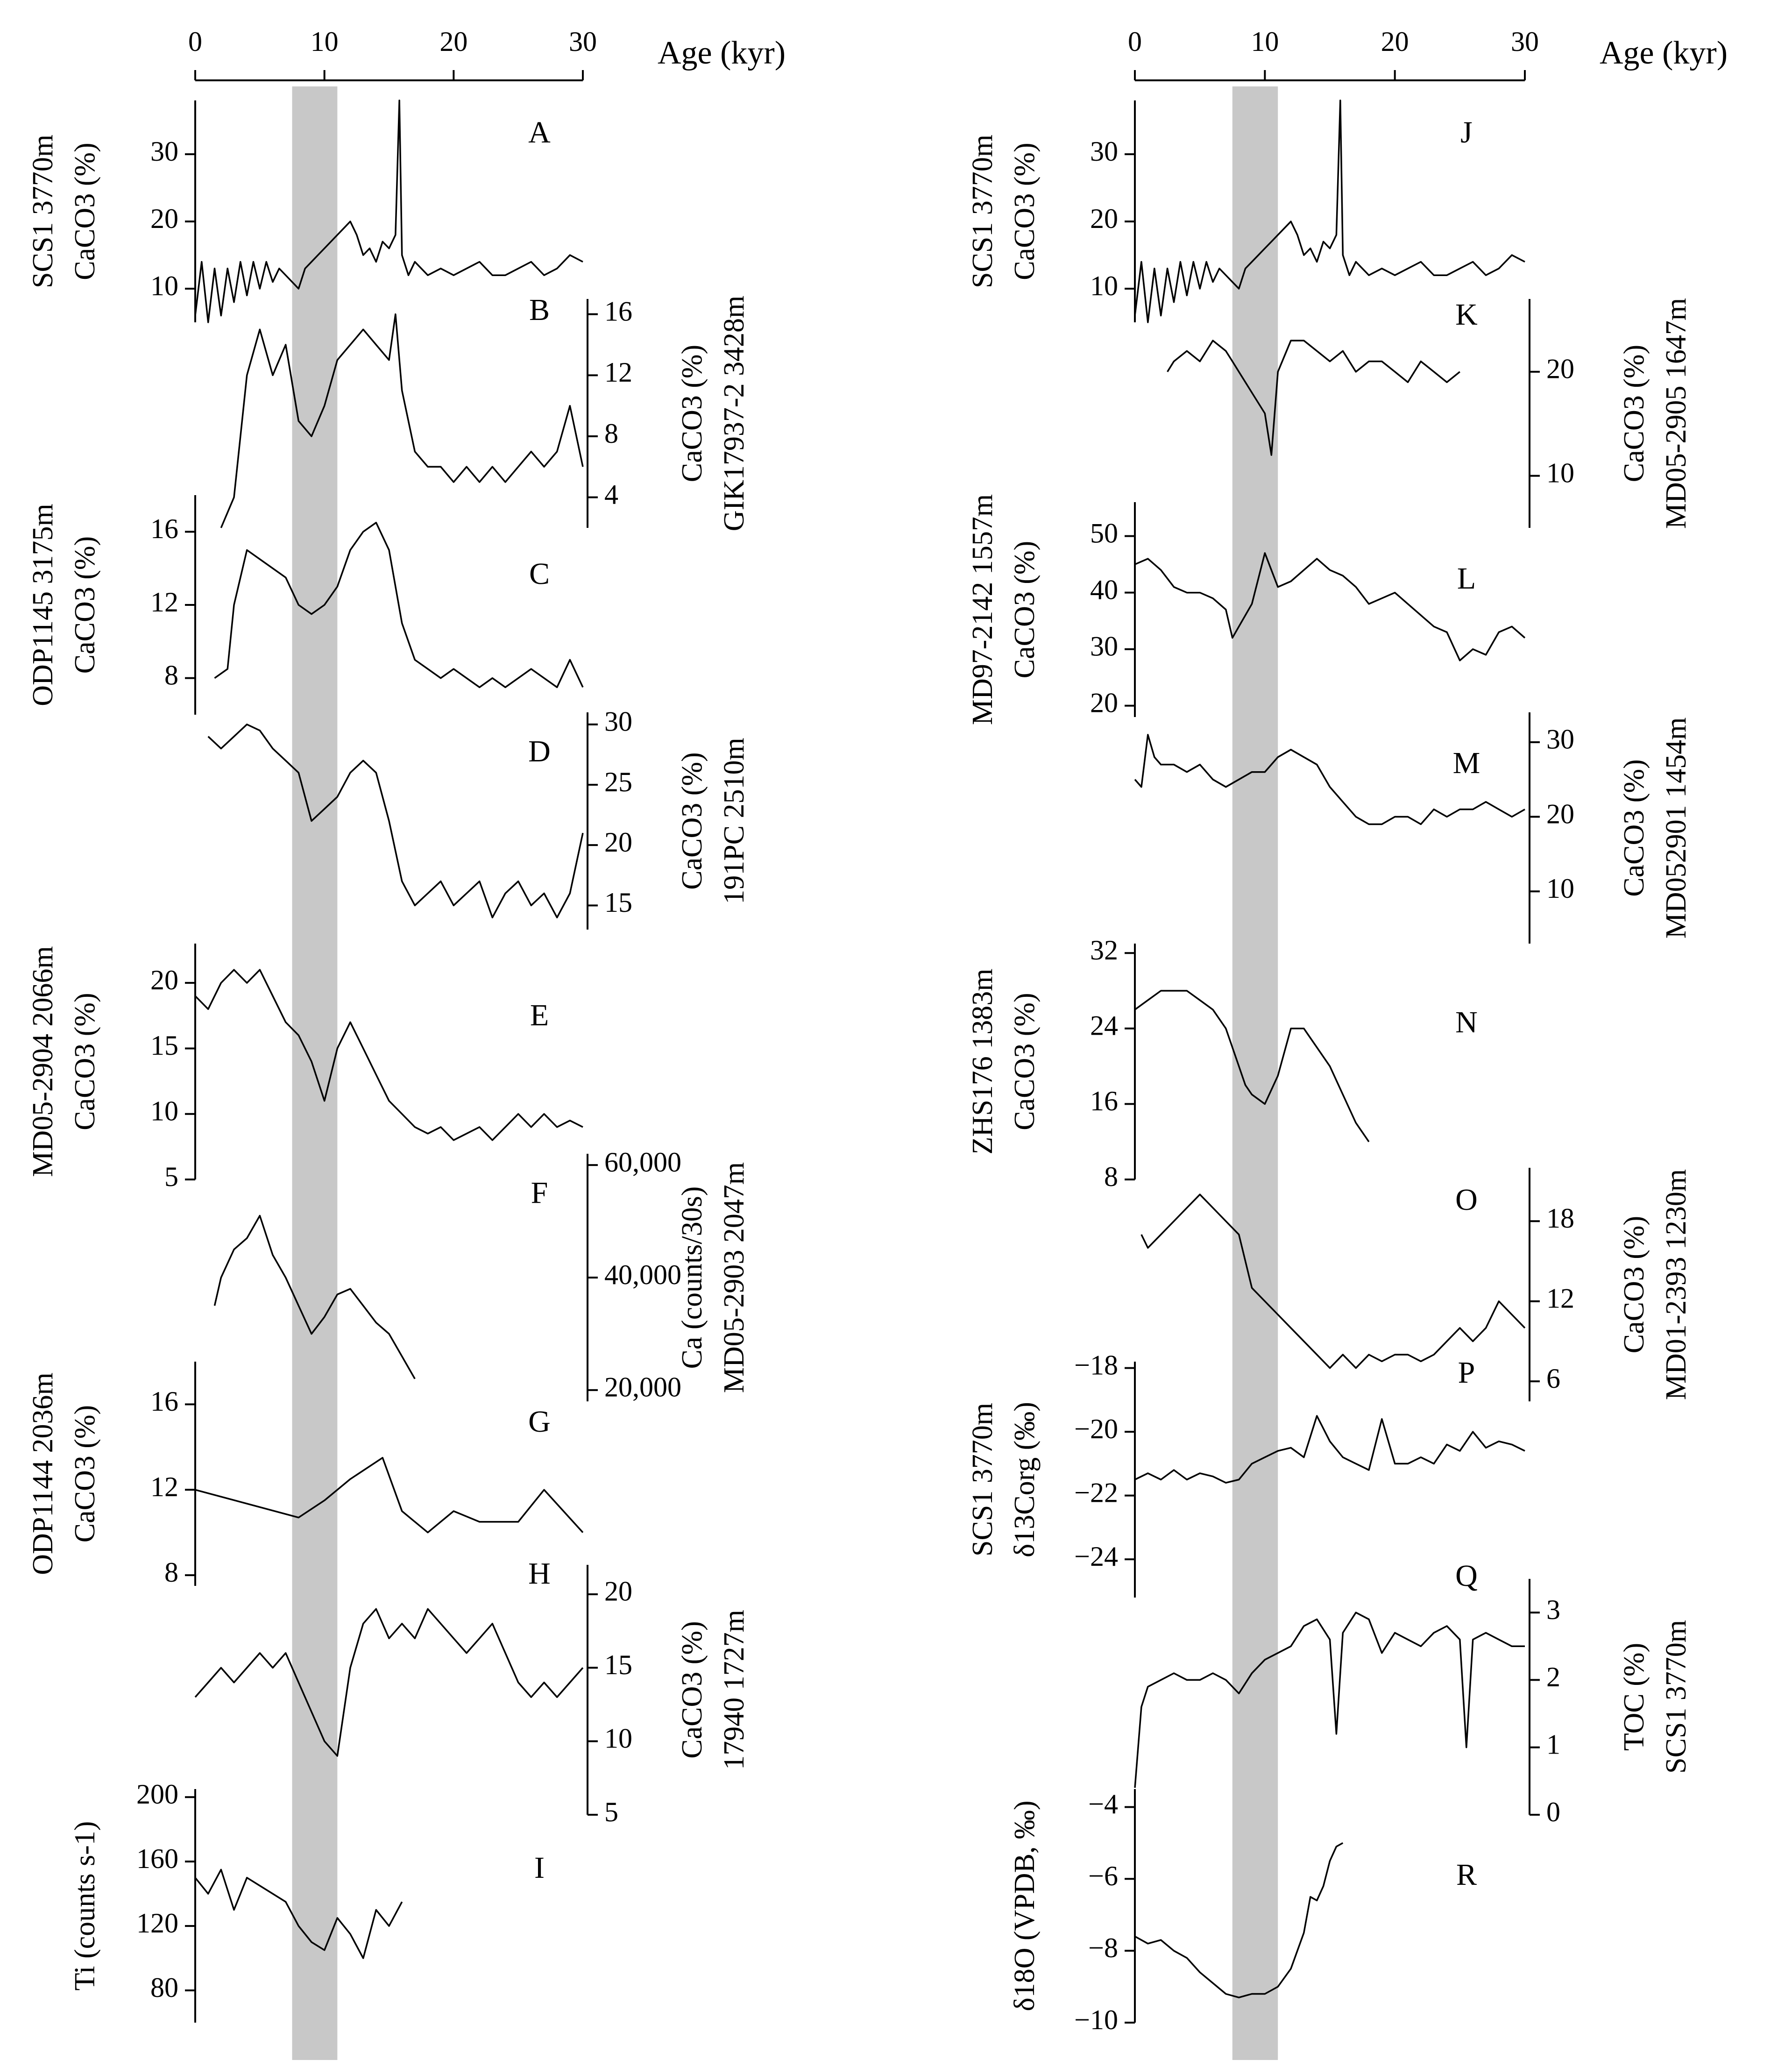 The image size is (1792, 2067). Describe the element at coordinates (539, 310) in the screenshot. I see `panel-letter-B: B` at that location.